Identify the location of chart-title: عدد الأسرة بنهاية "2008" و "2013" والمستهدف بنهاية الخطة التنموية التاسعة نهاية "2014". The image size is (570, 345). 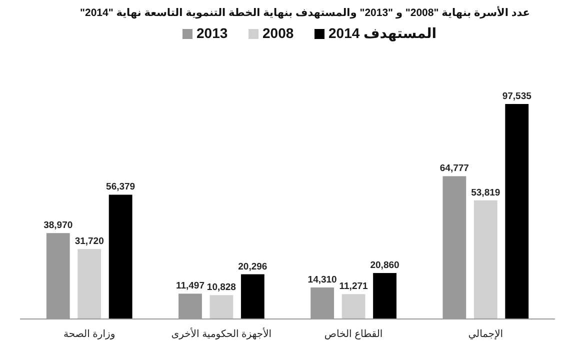
(305, 12).